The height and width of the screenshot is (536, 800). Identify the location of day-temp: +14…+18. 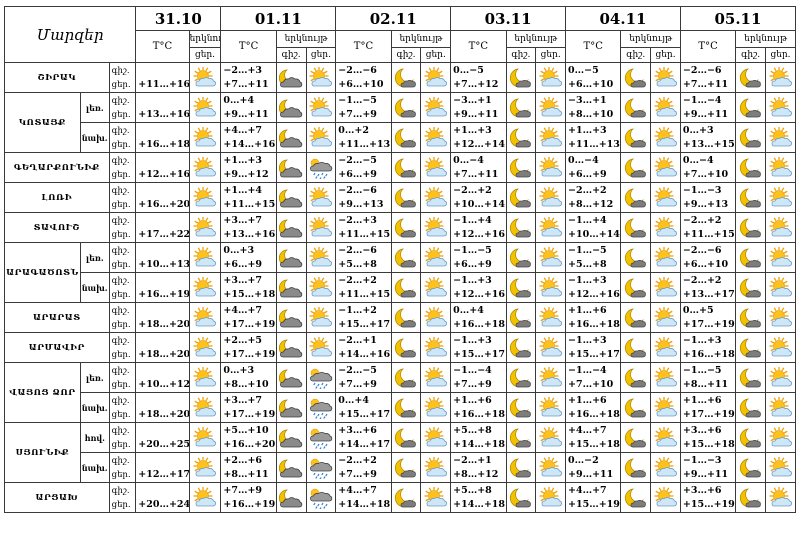
(479, 504).